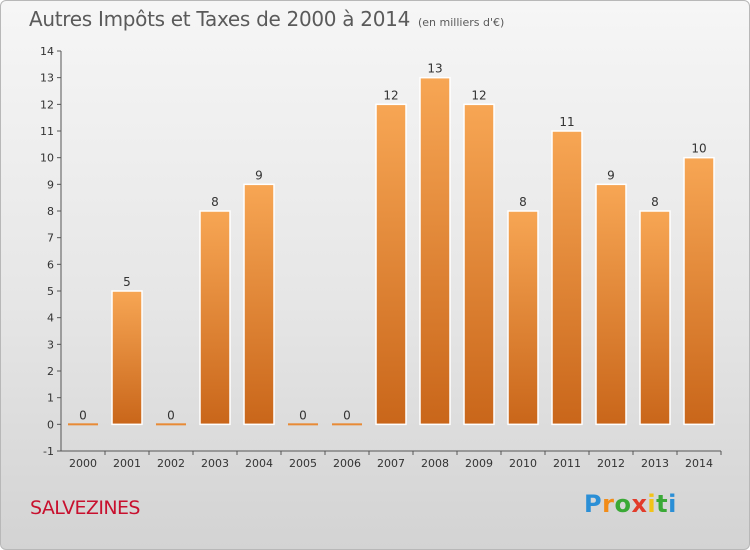 The height and width of the screenshot is (550, 750). Describe the element at coordinates (611, 463) in the screenshot. I see `x-tick-label: 2012` at that location.